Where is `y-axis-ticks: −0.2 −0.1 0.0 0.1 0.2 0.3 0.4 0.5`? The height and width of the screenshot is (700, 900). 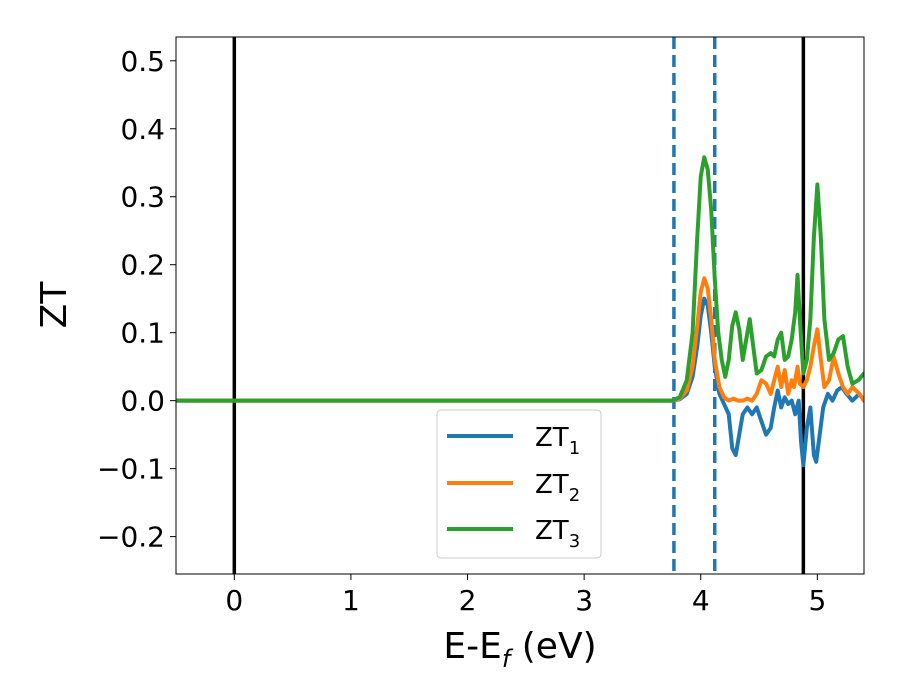 y-axis-ticks: −0.2 −0.1 0.0 0.1 0.2 0.3 0.4 0.5 is located at coordinates (136, 299).